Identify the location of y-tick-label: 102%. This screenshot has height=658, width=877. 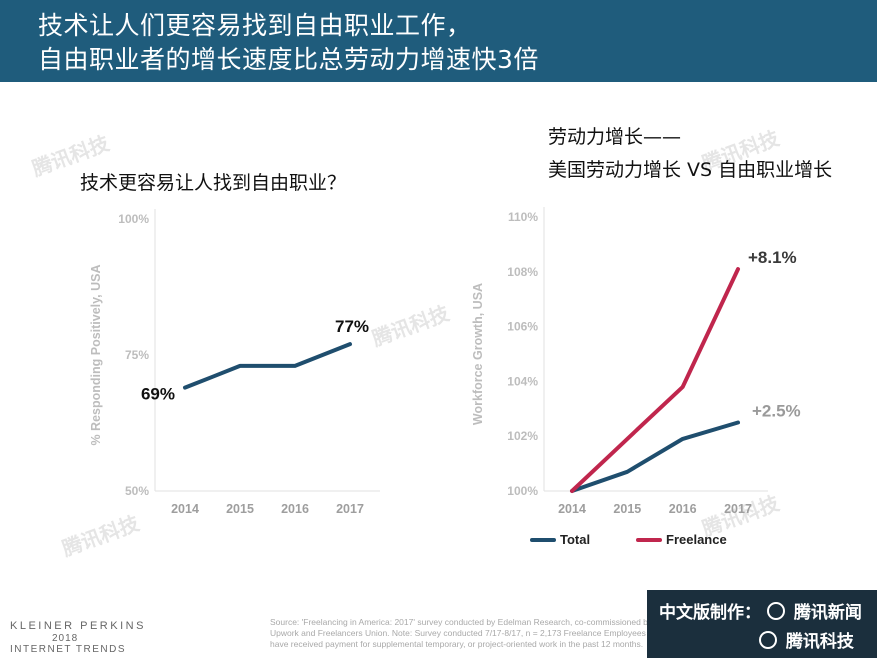
(522, 436).